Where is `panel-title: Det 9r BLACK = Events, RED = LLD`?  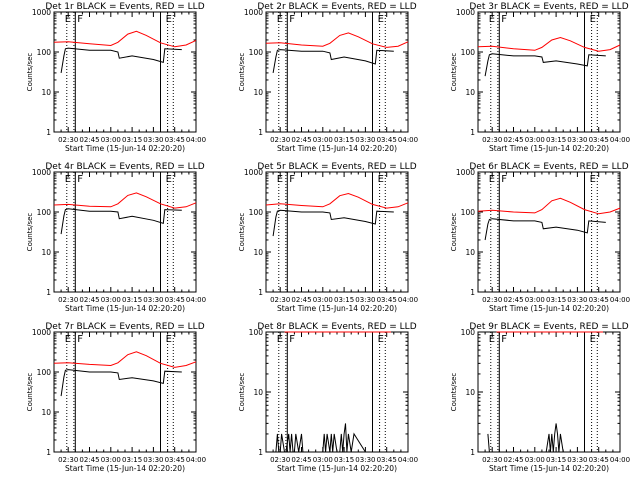 panel-title: Det 9r BLACK = Events, RED = LLD is located at coordinates (548, 327).